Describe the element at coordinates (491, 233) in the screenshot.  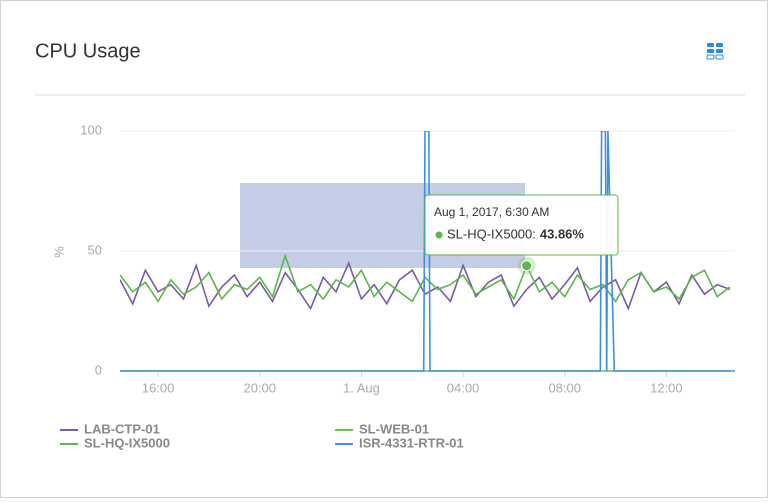
I see `tooltip-label: SL-HQ-IX5000:` at that location.